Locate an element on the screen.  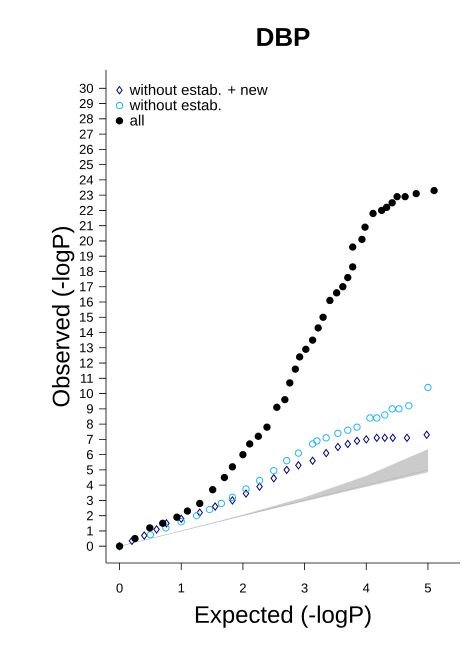
y-tick-label: 6 is located at coordinates (89, 455).